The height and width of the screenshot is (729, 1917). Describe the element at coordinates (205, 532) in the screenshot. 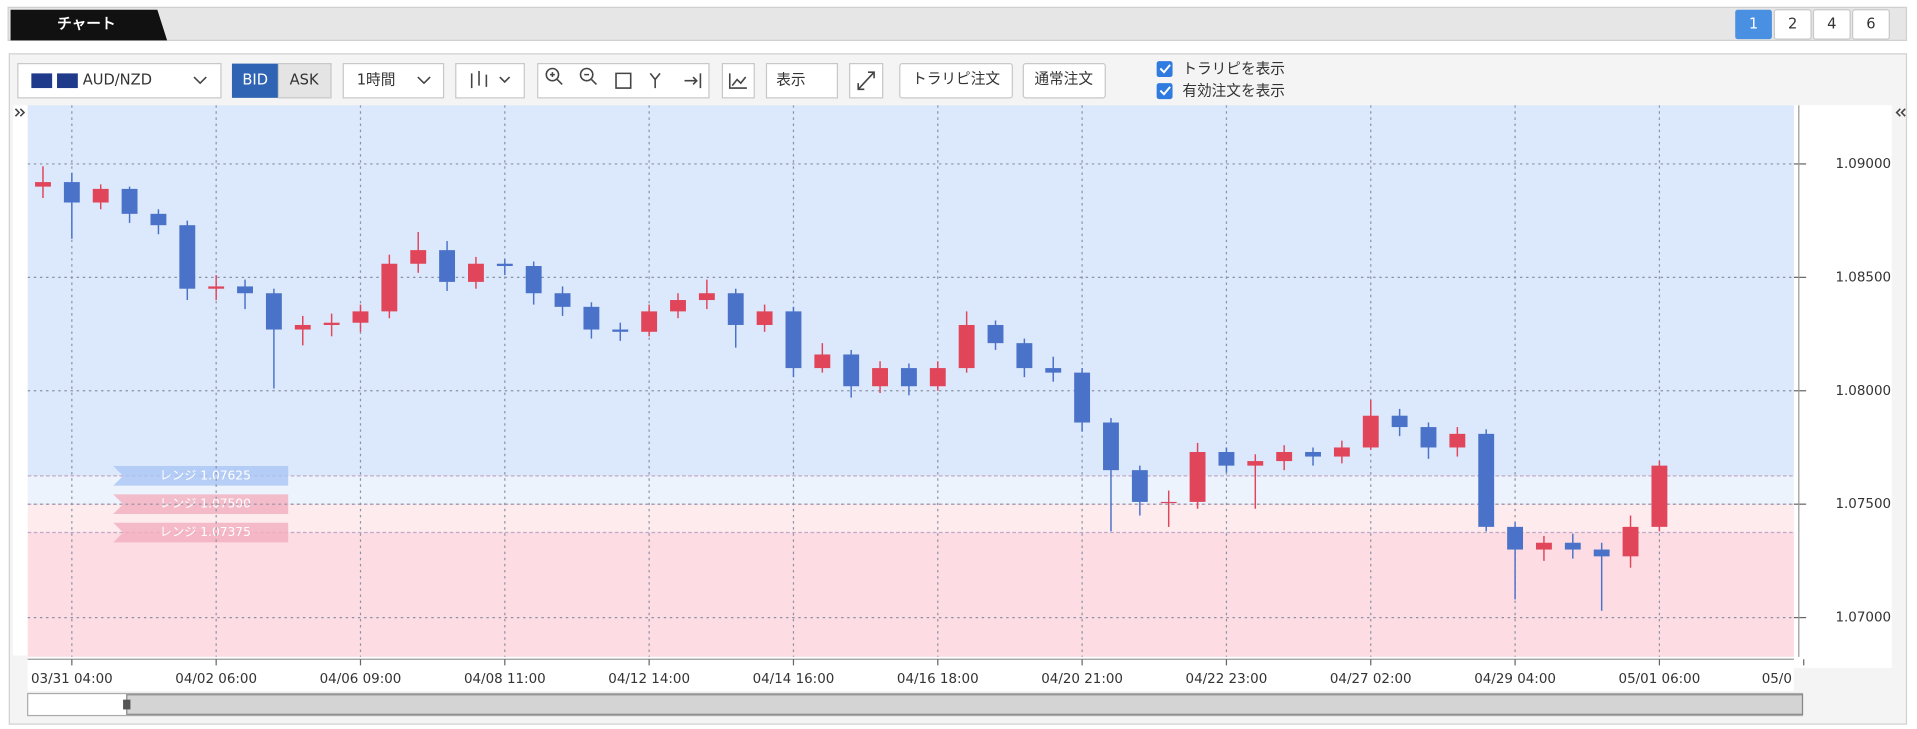

I see `range-label: レンジ 1.07375` at that location.